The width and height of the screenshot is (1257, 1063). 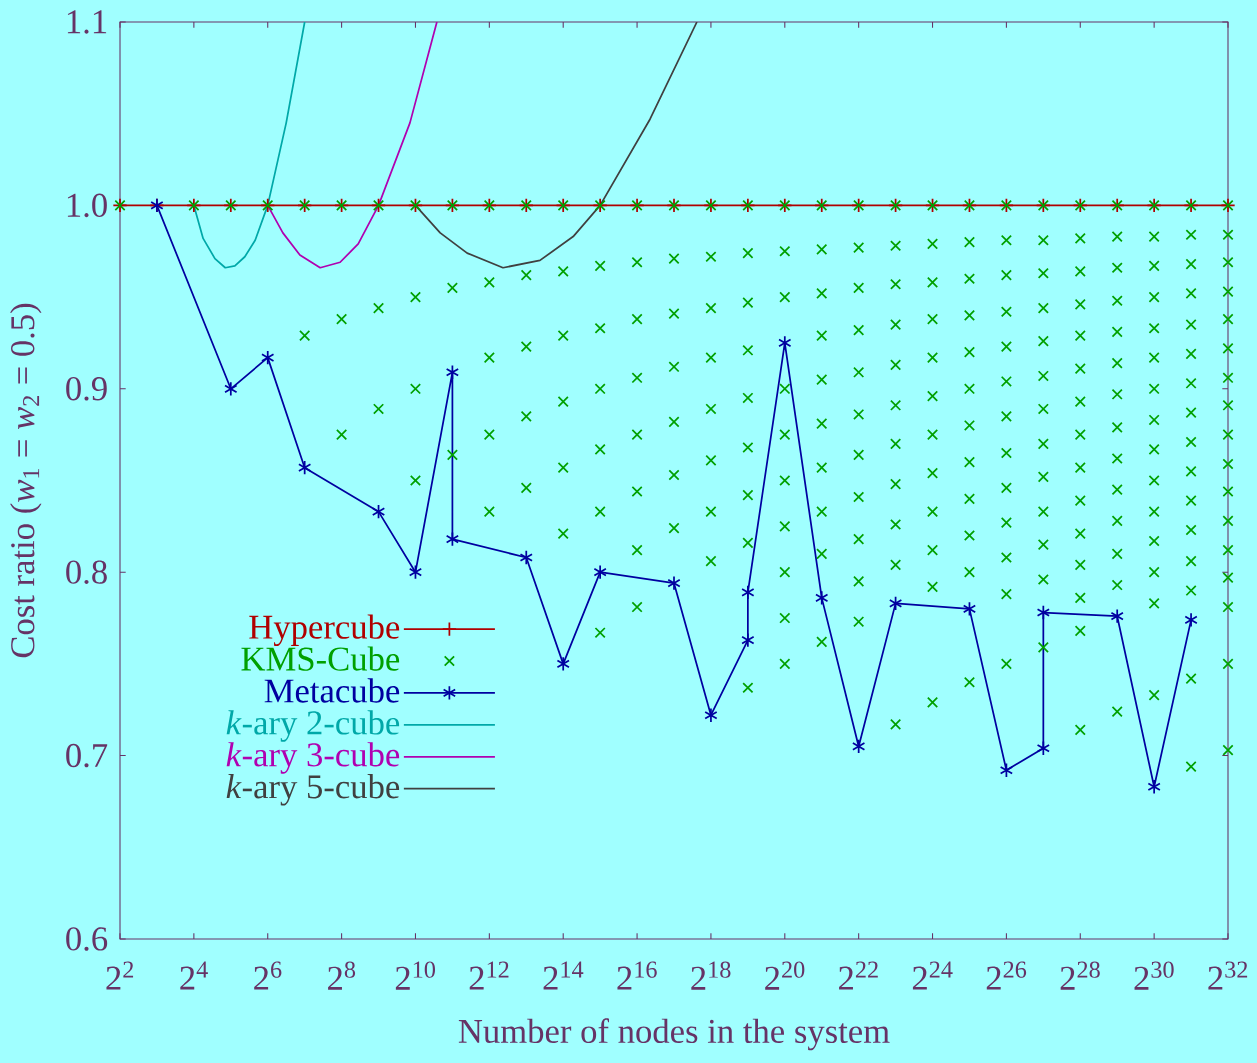 What do you see at coordinates (26, 480) in the screenshot?
I see `y-axis-title: Cost ratio (w$_{1}$ = w$_{2}$ = 0.5)` at bounding box center [26, 480].